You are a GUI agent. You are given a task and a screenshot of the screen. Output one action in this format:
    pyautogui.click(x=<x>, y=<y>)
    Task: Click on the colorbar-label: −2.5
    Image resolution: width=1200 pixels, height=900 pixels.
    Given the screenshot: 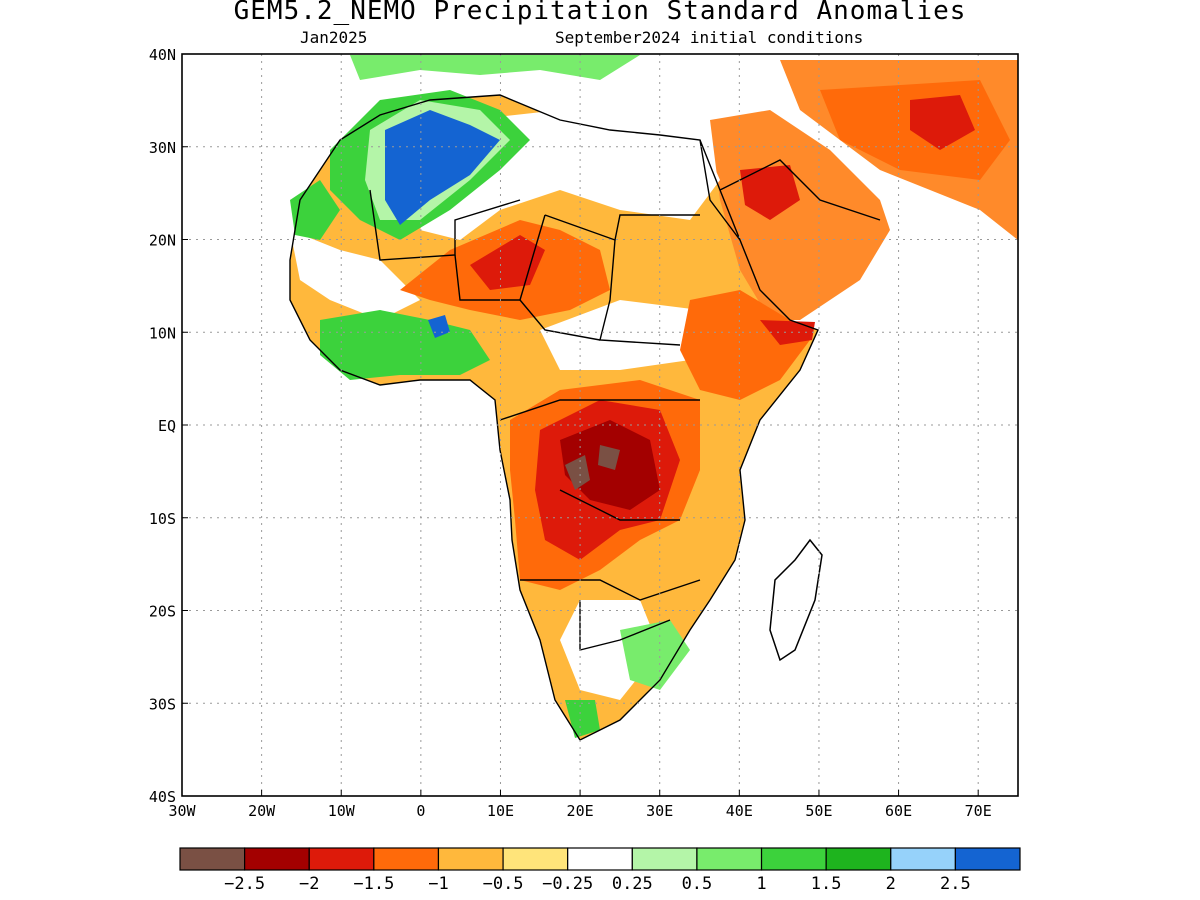 What is the action you would take?
    pyautogui.click(x=244, y=884)
    